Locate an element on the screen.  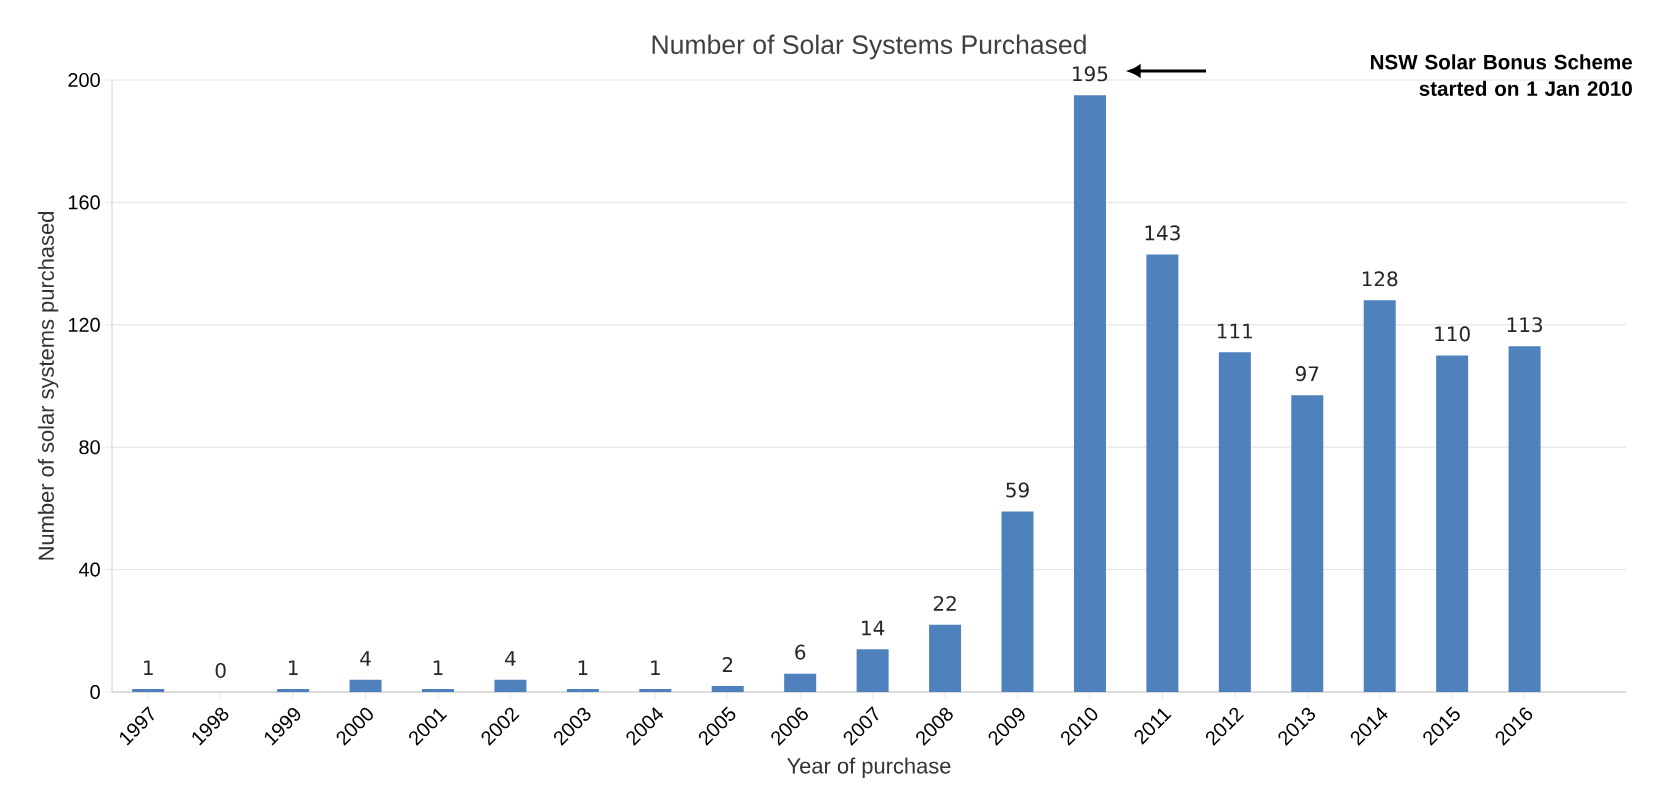
y-tick-label: 80 is located at coordinates (89, 447).